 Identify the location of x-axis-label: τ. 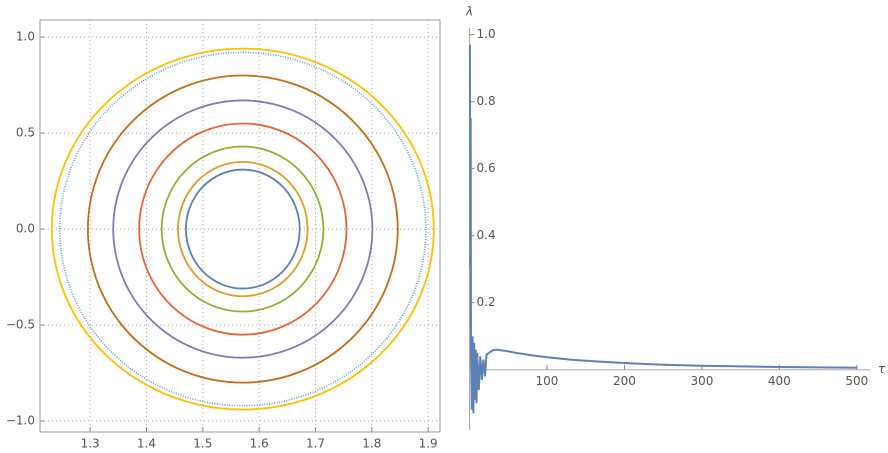
(882, 369).